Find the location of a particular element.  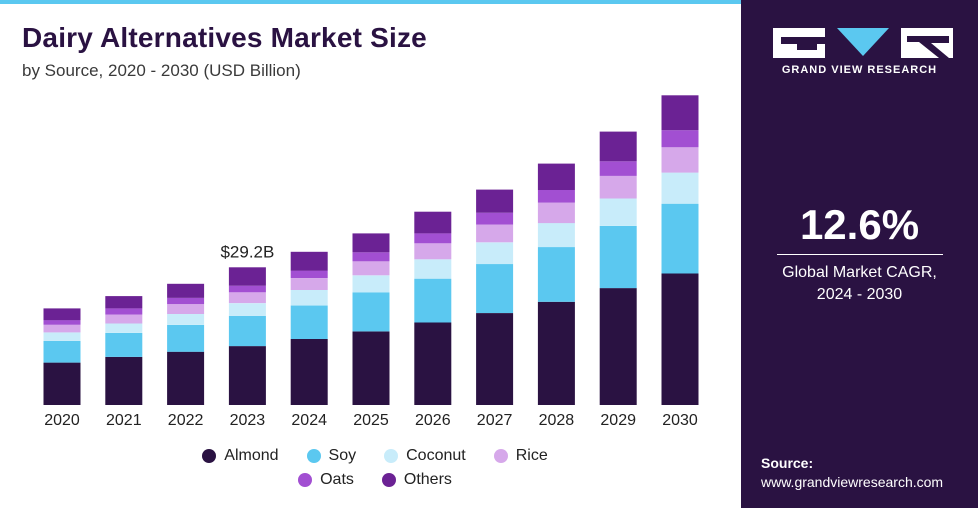

bar-segment-soy-2021 is located at coordinates (124, 344).